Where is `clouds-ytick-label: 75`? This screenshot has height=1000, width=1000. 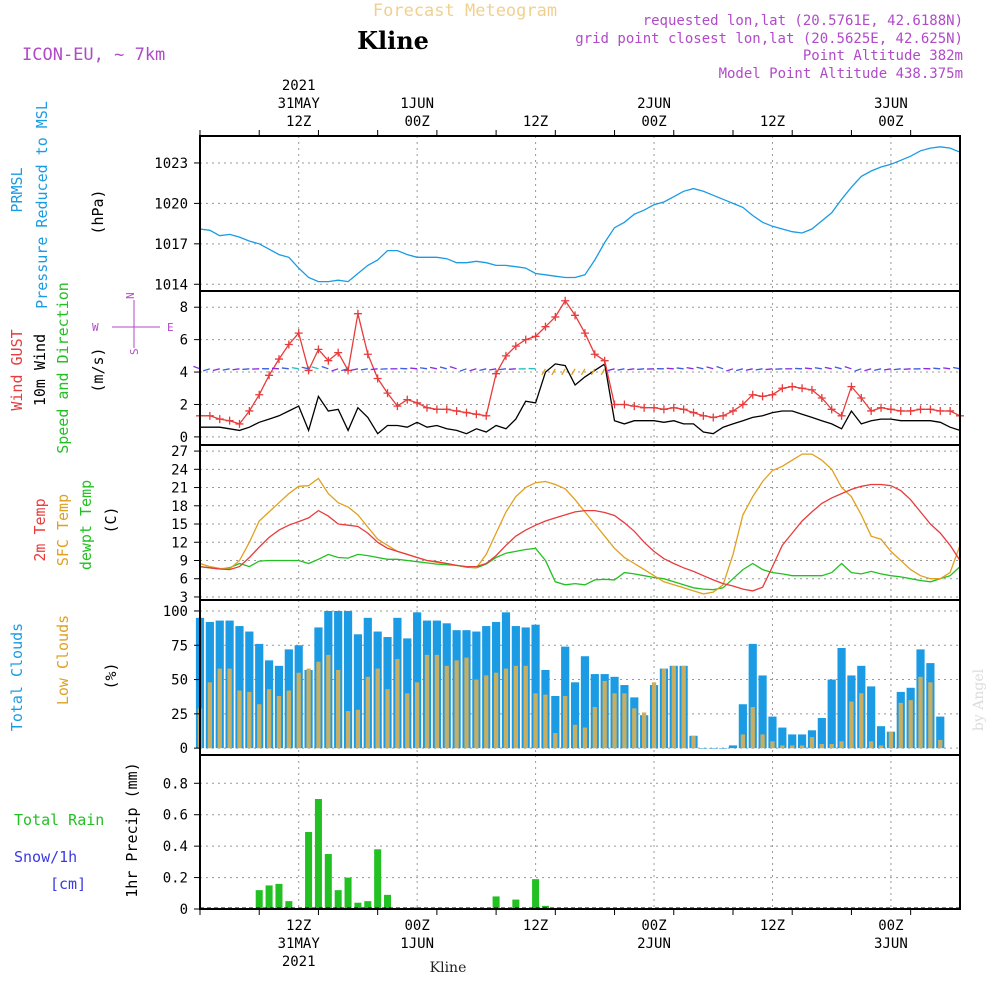
clouds-ytick-label: 75 is located at coordinates (179, 646).